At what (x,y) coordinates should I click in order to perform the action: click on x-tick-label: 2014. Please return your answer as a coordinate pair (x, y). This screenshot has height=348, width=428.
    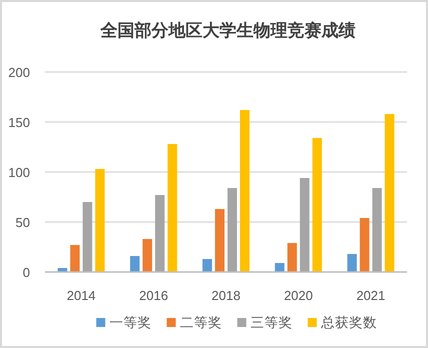
    Looking at the image, I should click on (81, 295).